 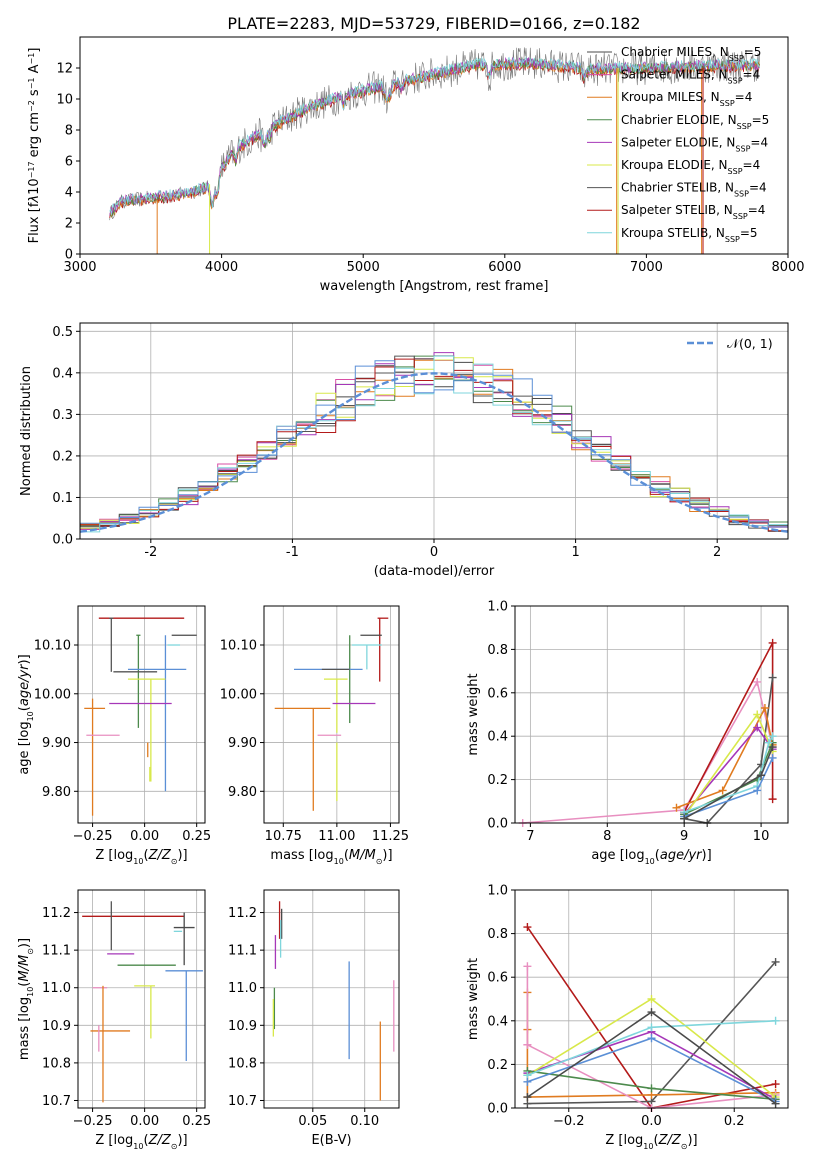 What do you see at coordinates (35, 146) in the screenshot?
I see `y-axis-label: Flux [fλ10−17 erg cm−2 s−1 A−1]` at bounding box center [35, 146].